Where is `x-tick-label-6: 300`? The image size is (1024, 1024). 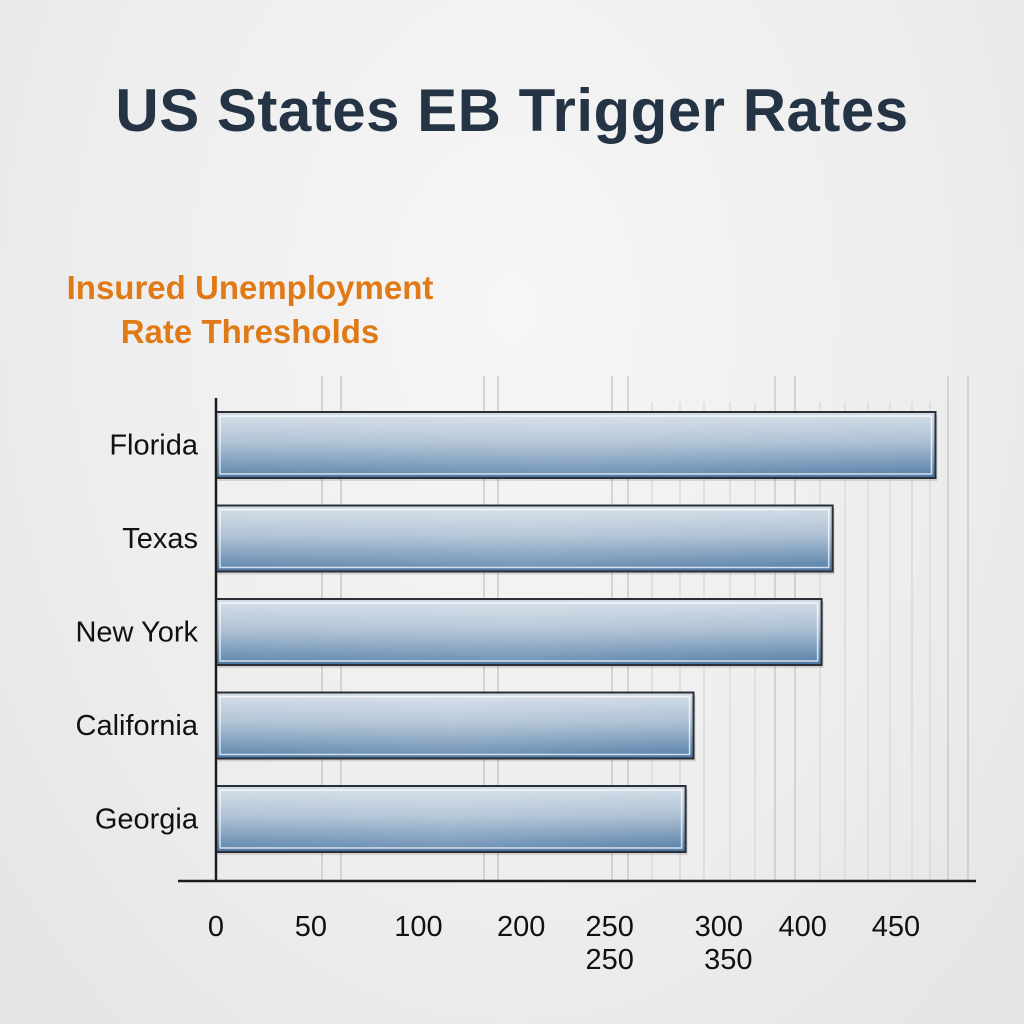 x-tick-label-6: 300 is located at coordinates (719, 927).